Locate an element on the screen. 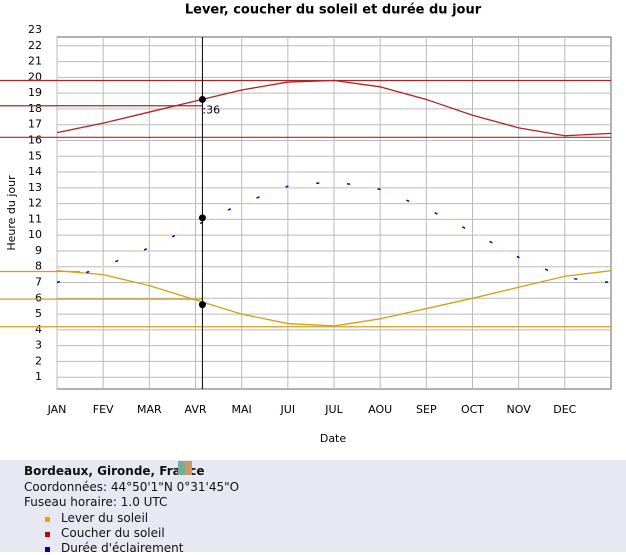  y-tick-label: 3 is located at coordinates (38, 345).